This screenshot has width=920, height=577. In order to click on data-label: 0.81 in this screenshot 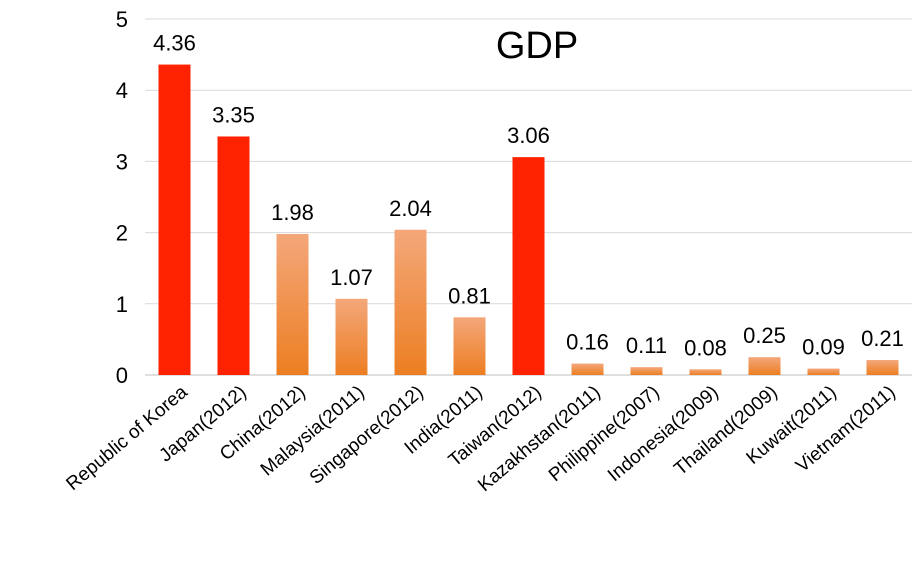, I will do `click(469, 295)`.